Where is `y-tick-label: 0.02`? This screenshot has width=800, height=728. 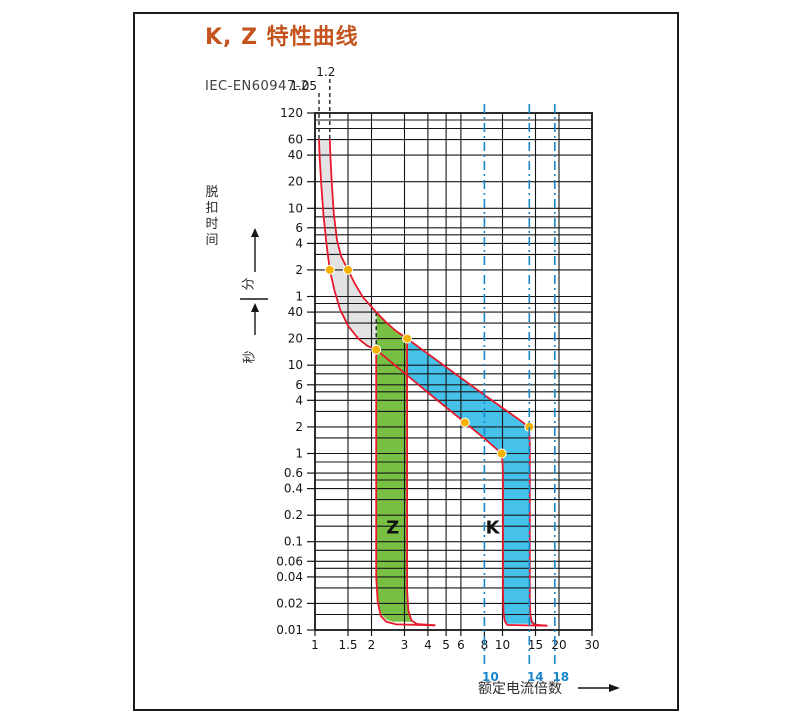
y-tick-label: 0.02 is located at coordinates (289, 603).